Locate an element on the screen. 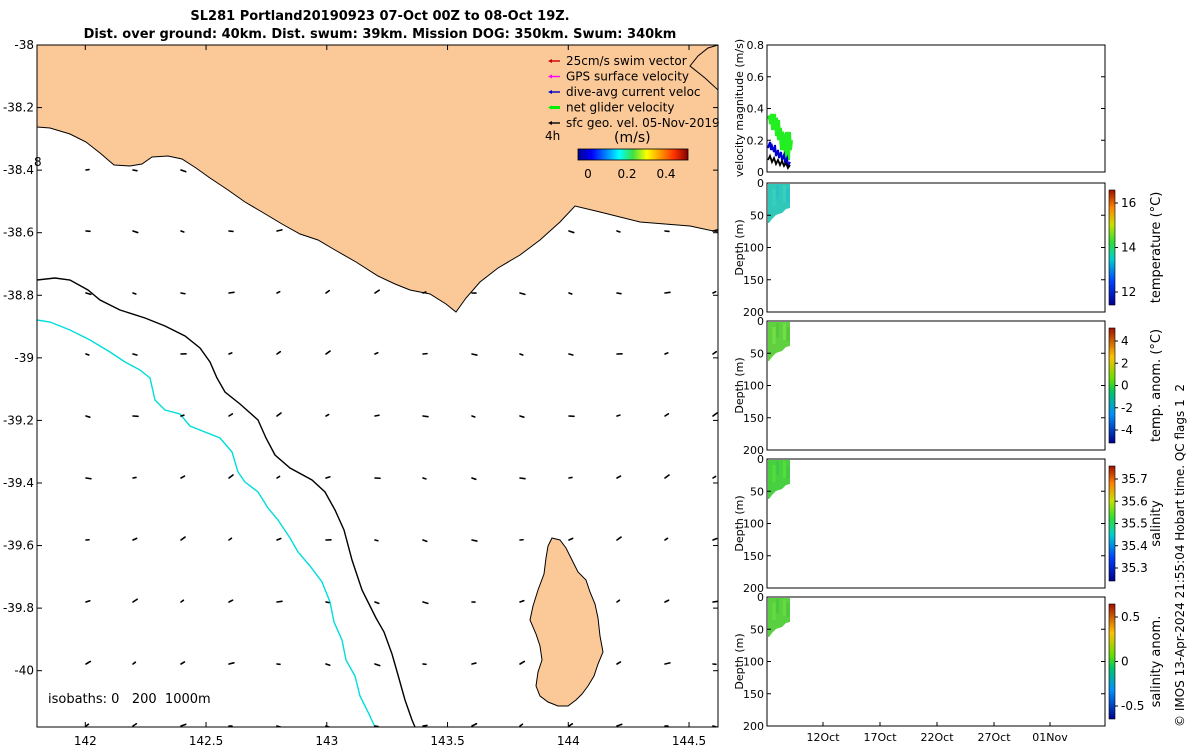 The width and height of the screenshot is (1200, 750). vel-tick-label: 0.6 is located at coordinates (756, 77).